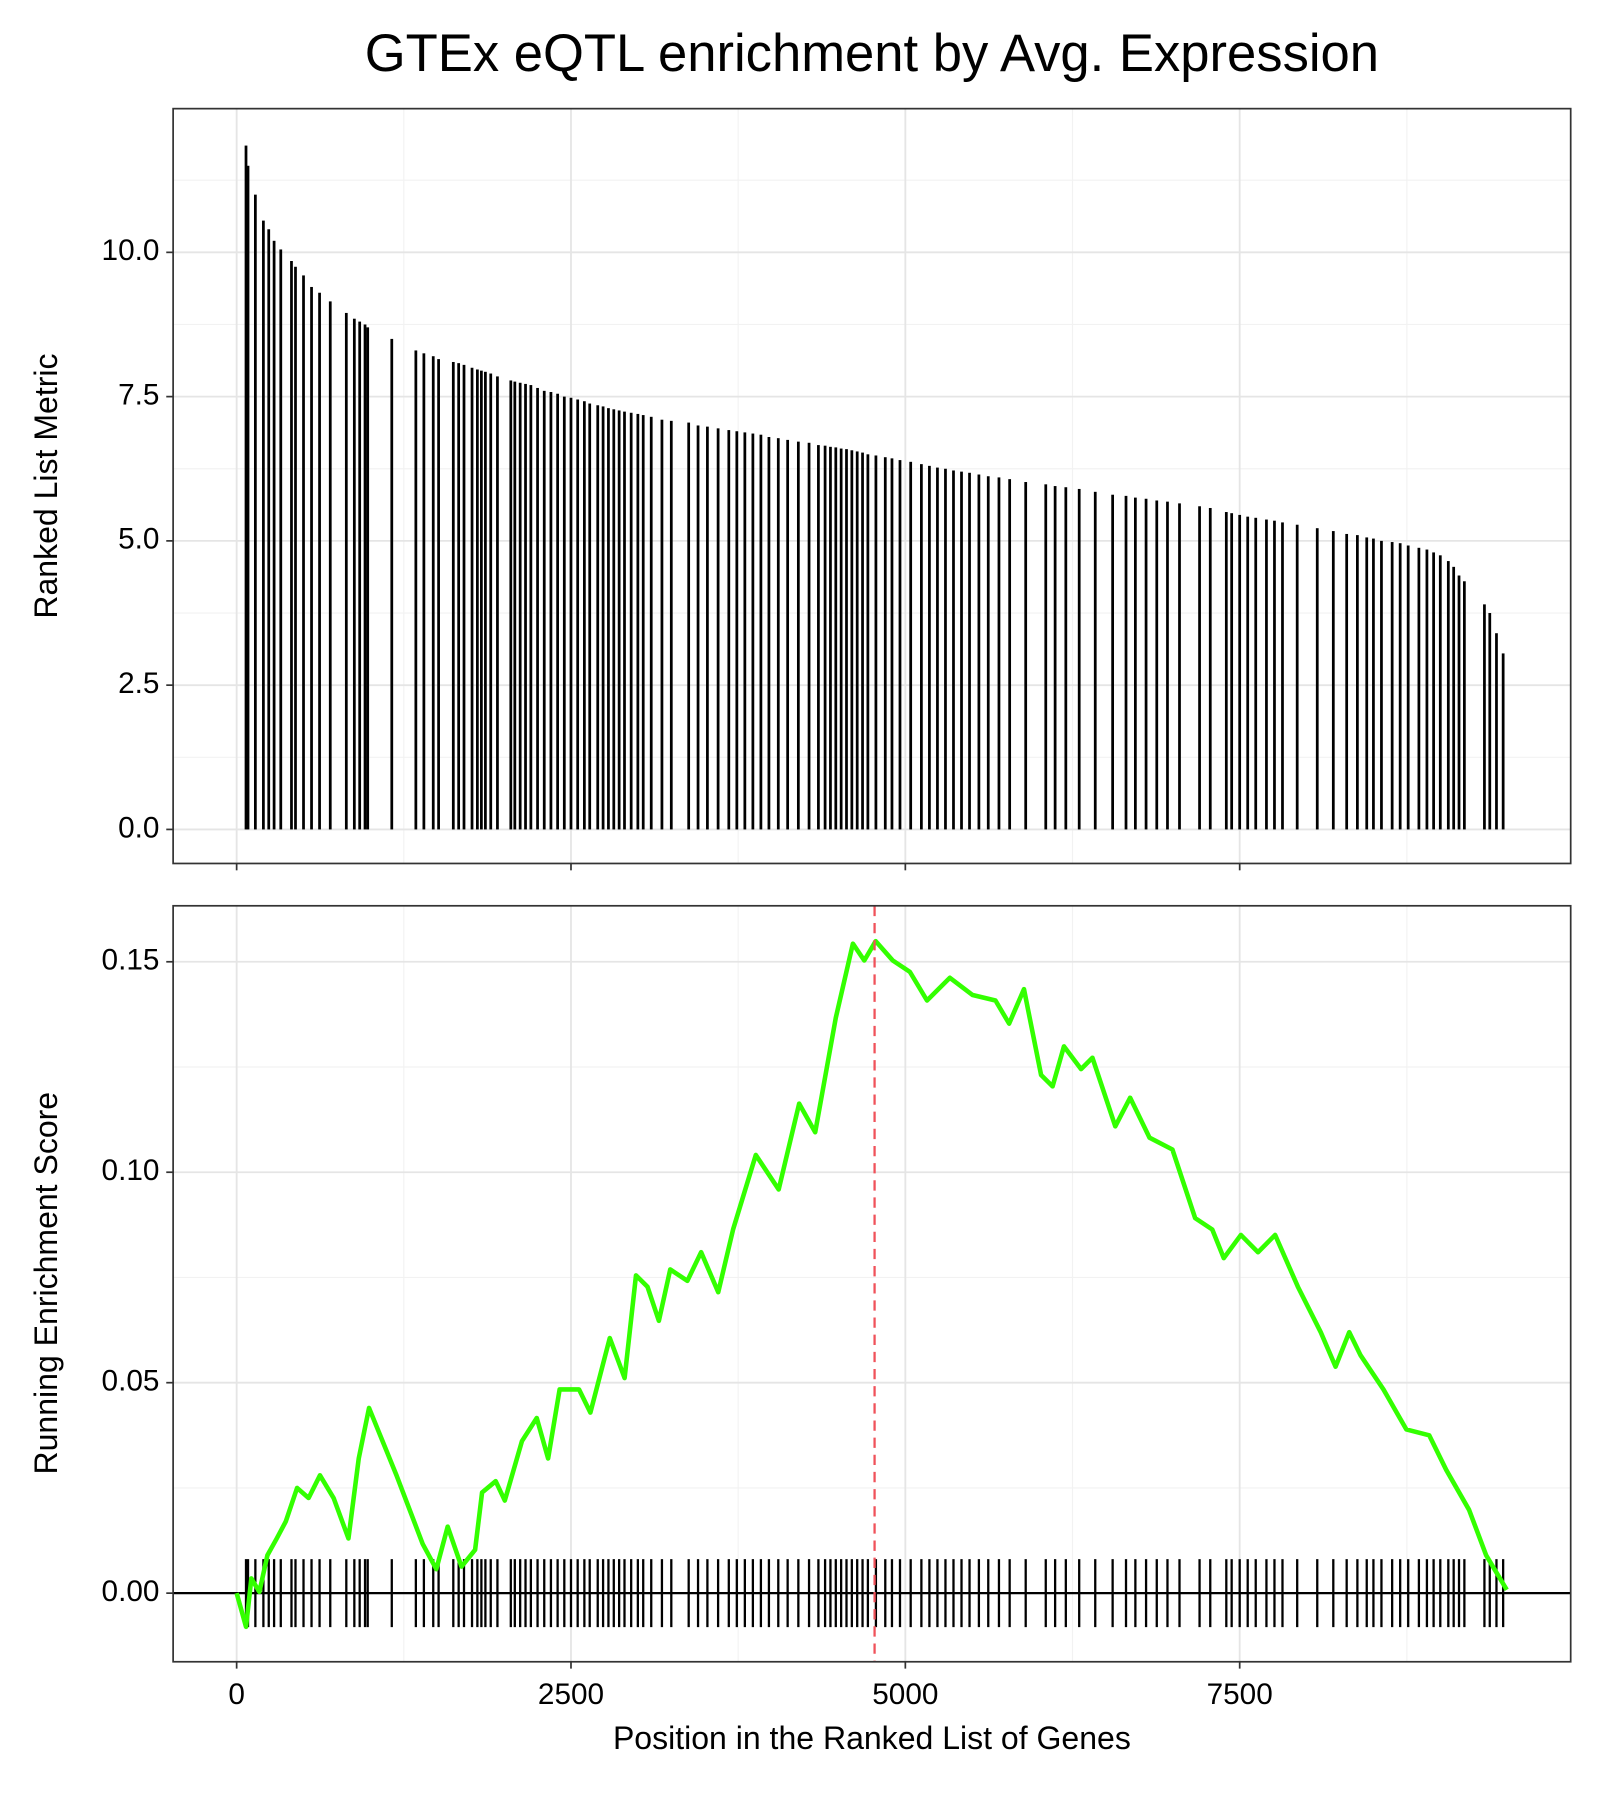  What do you see at coordinates (905, 1694) in the screenshot?
I see `x-tick-label: 5000` at bounding box center [905, 1694].